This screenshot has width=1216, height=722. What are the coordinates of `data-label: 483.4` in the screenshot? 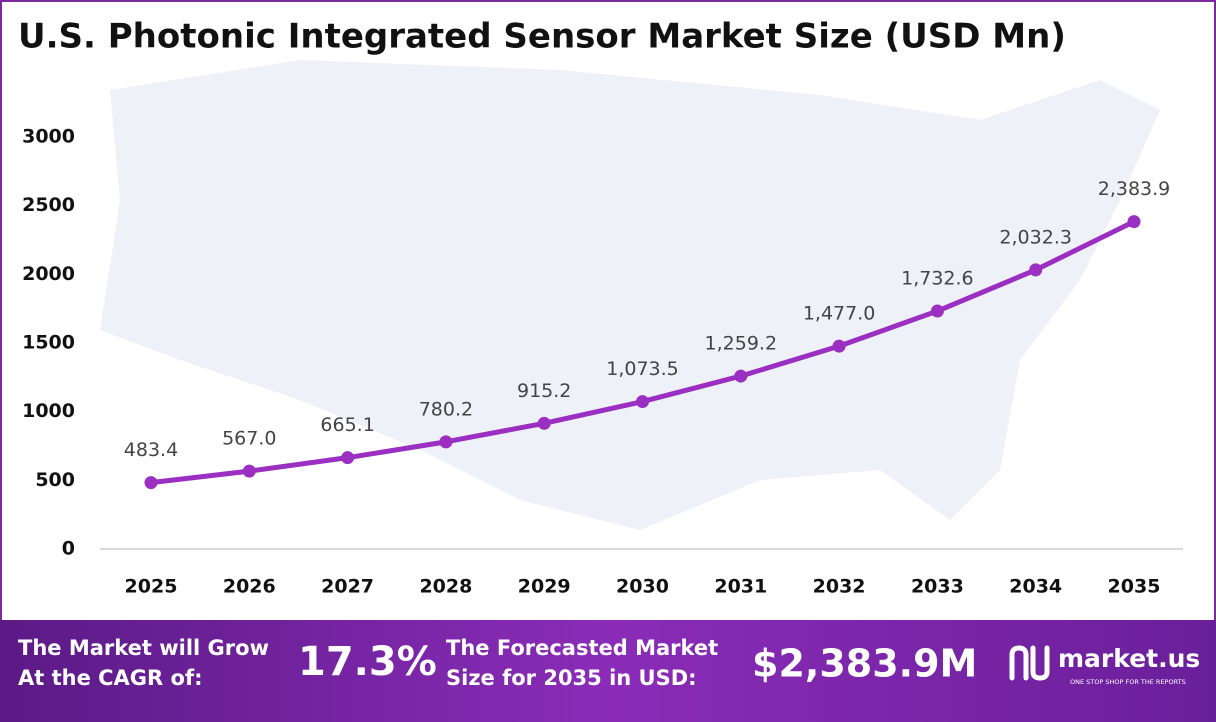 It's located at (151, 450).